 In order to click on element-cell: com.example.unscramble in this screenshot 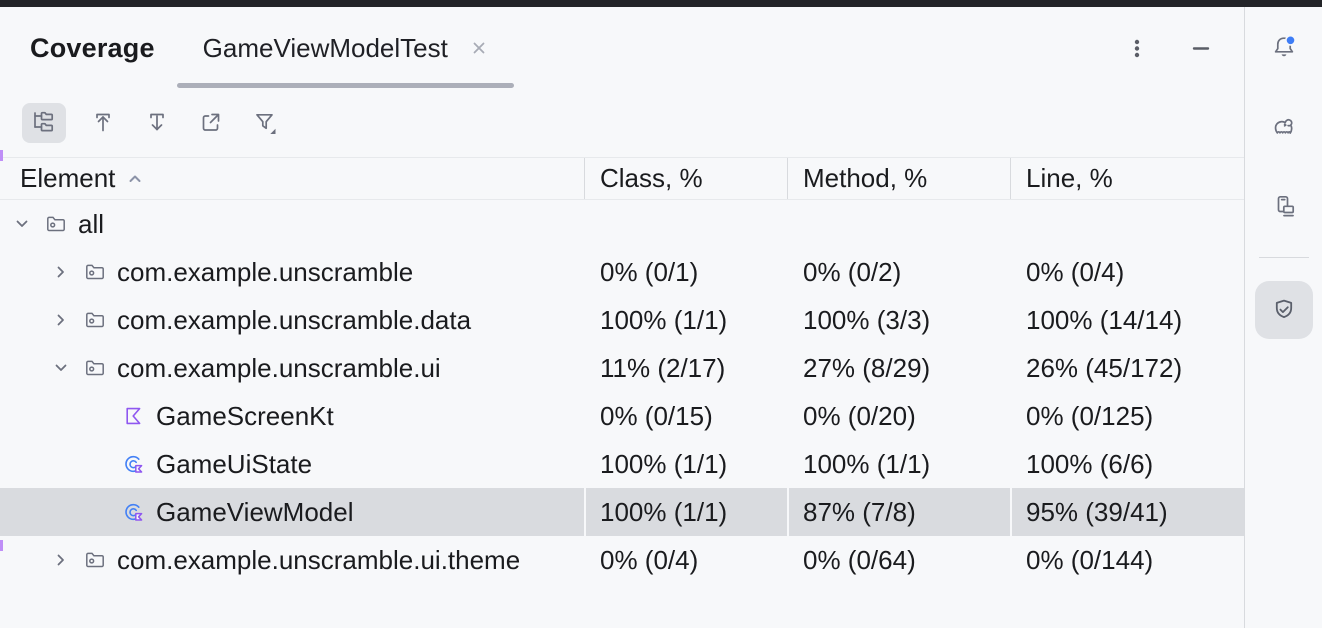, I will do `click(292, 272)`.